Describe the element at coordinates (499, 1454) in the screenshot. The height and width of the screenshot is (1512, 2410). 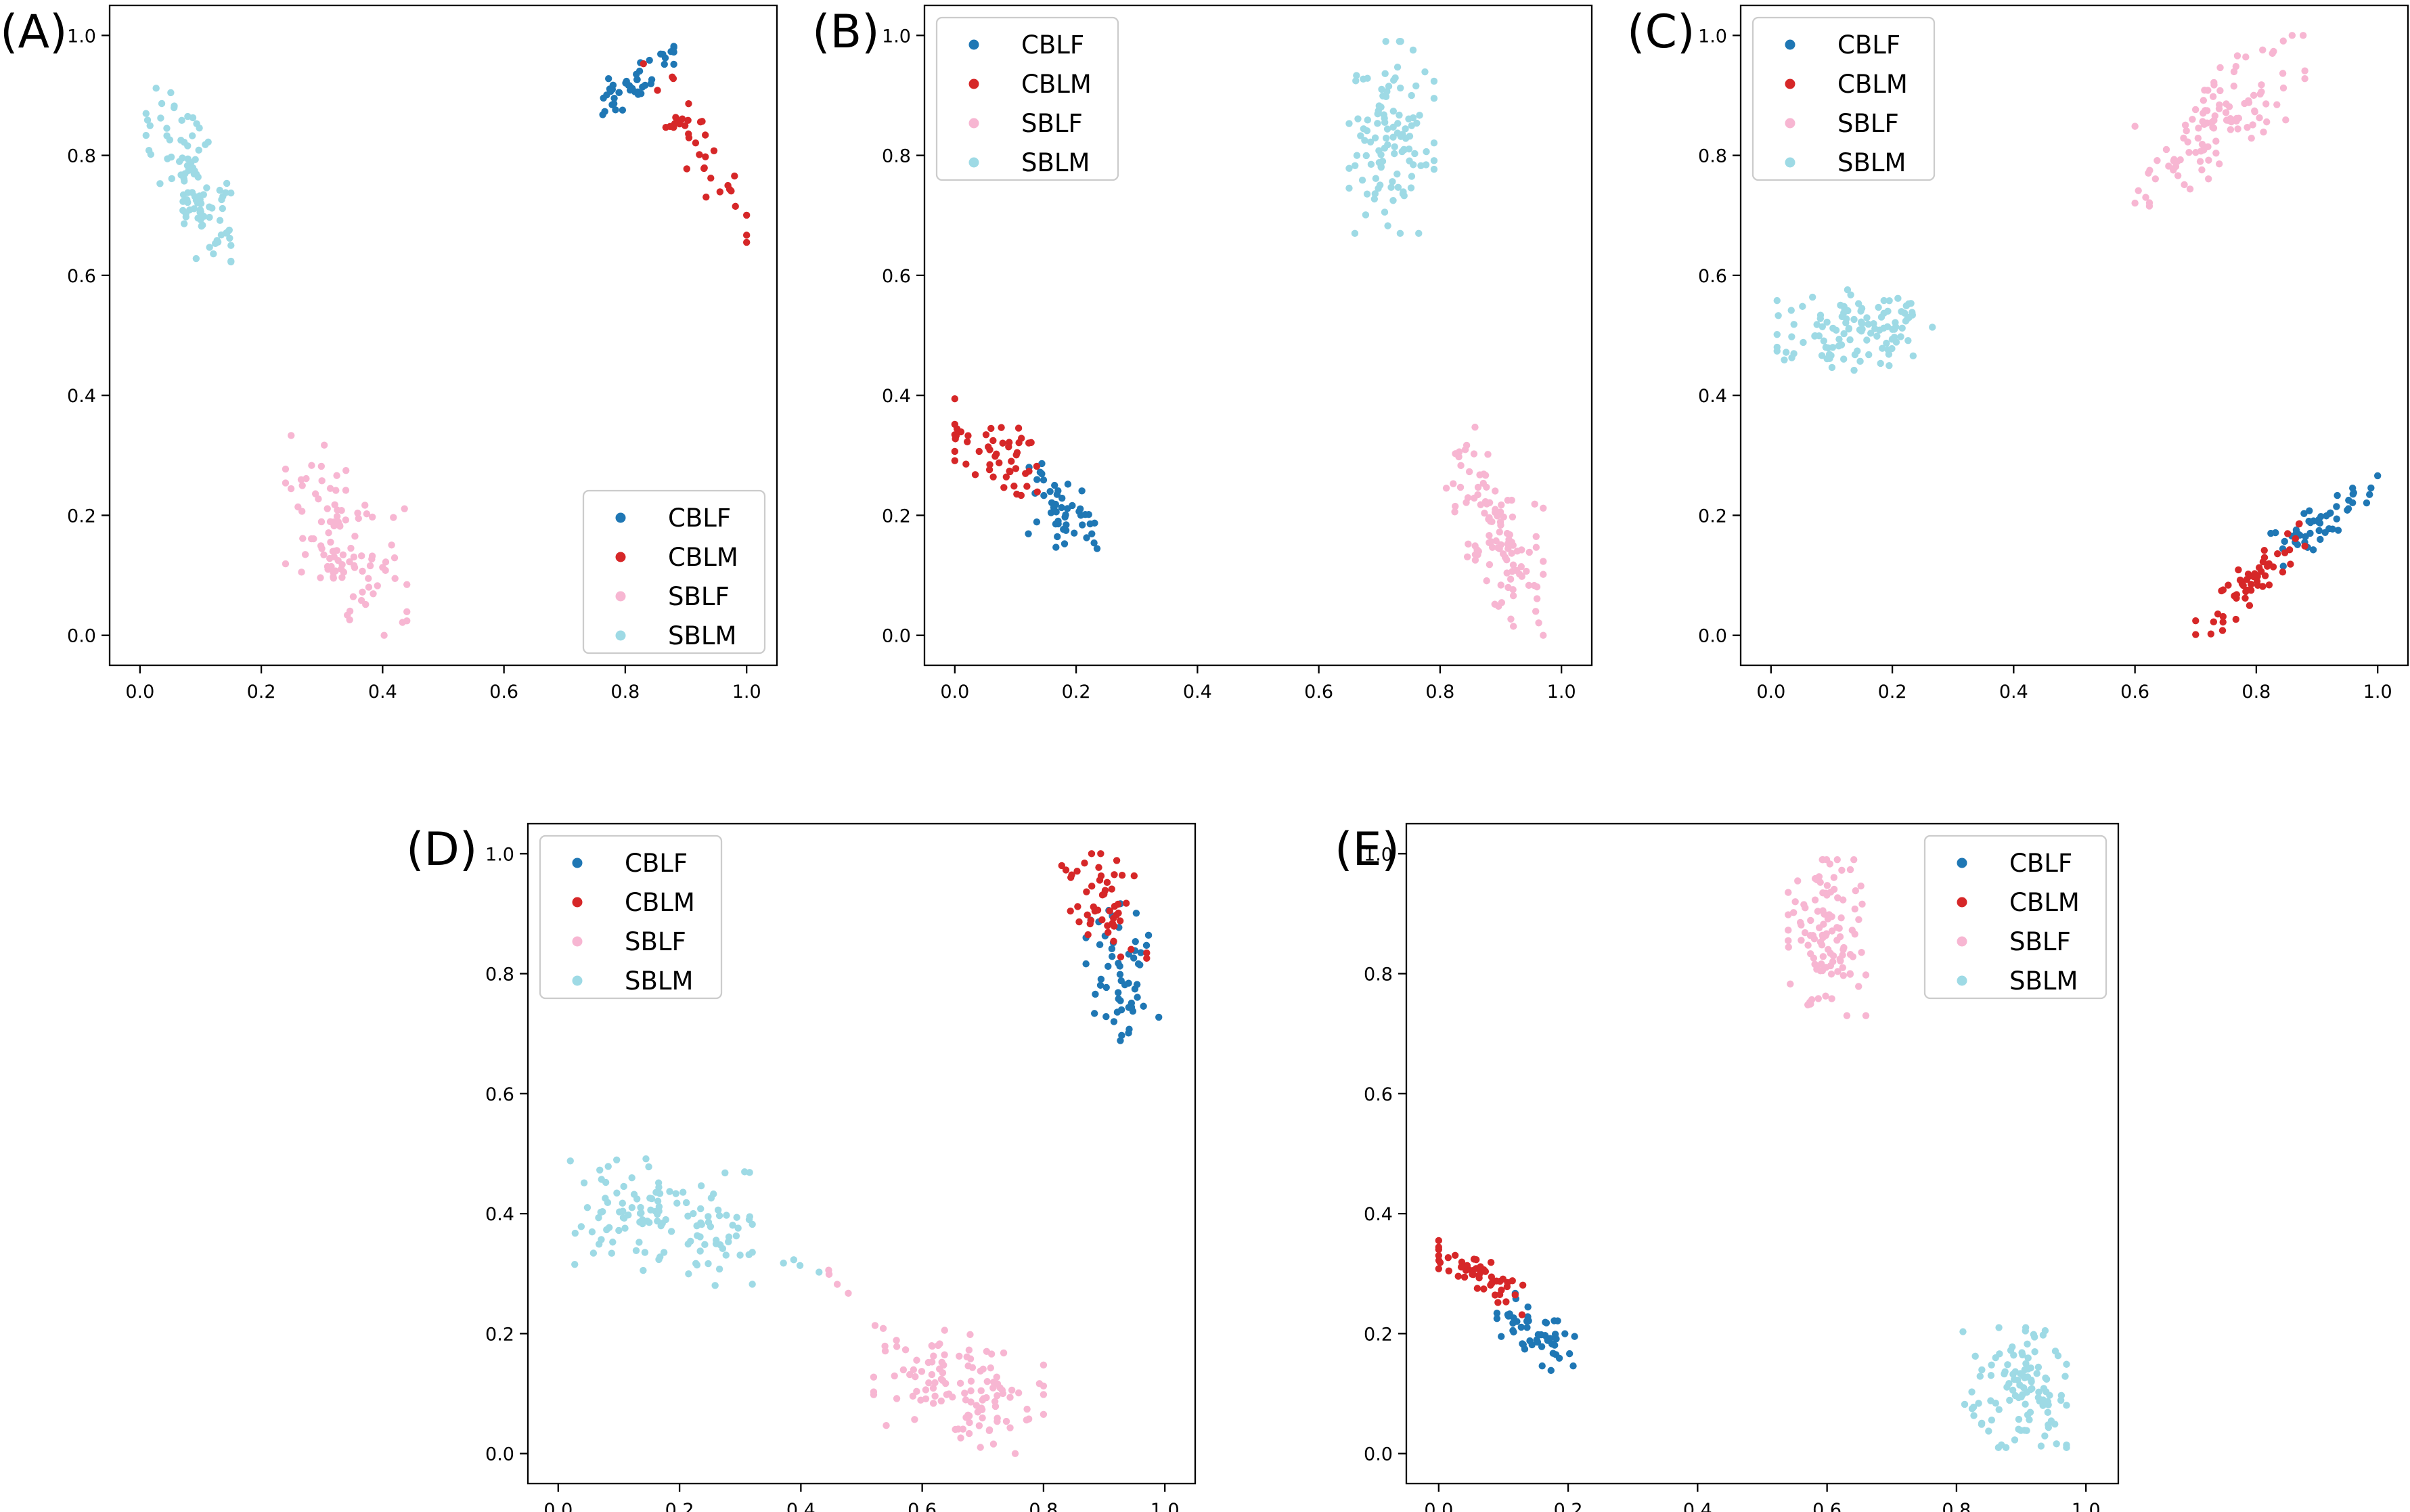
I see `y-tick-label: 0.0` at that location.